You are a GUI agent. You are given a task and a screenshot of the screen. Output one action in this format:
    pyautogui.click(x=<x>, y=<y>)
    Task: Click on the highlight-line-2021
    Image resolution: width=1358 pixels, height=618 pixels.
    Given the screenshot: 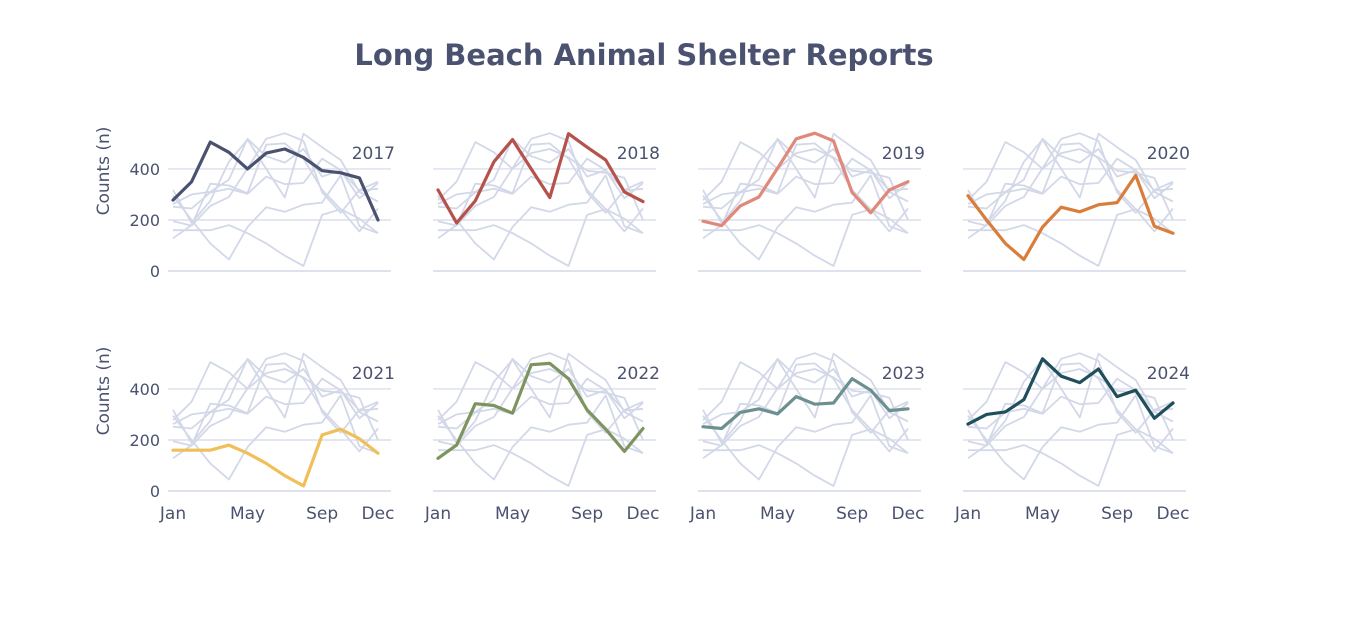 What is the action you would take?
    pyautogui.click(x=275, y=457)
    